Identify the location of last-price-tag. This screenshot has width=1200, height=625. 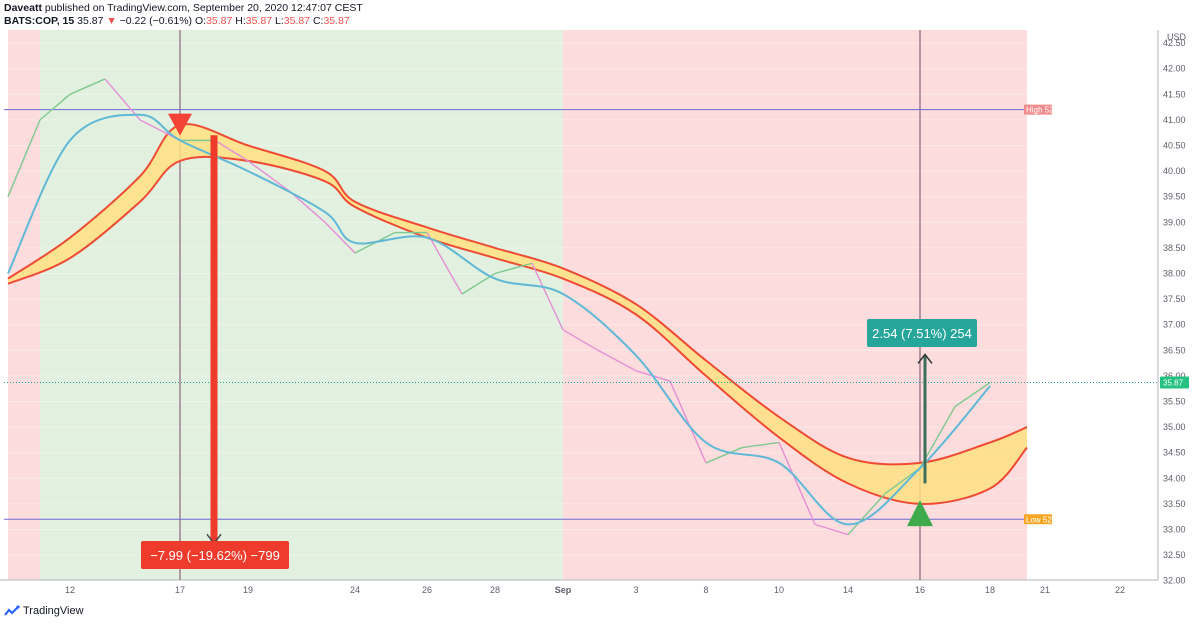
(1174, 382).